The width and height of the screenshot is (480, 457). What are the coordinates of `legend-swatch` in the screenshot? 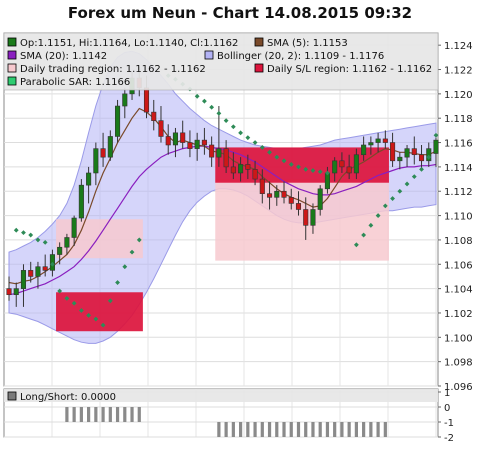 It's located at (259, 42).